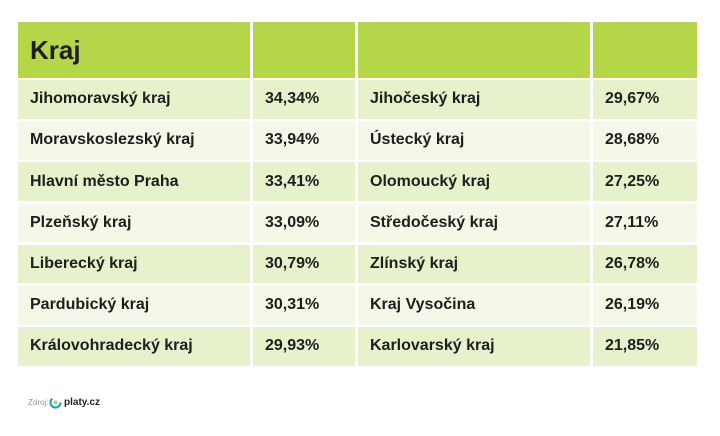 The height and width of the screenshot is (436, 720). What do you see at coordinates (645, 305) in the screenshot?
I see `percentage: 26,19%` at bounding box center [645, 305].